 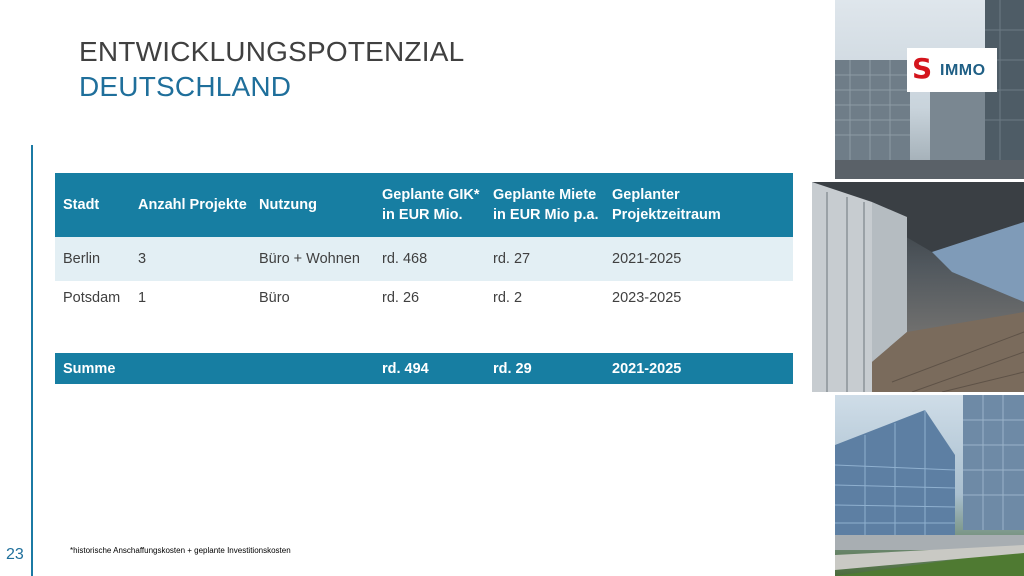 I want to click on sum-gik: rd. 494, so click(x=429, y=368).